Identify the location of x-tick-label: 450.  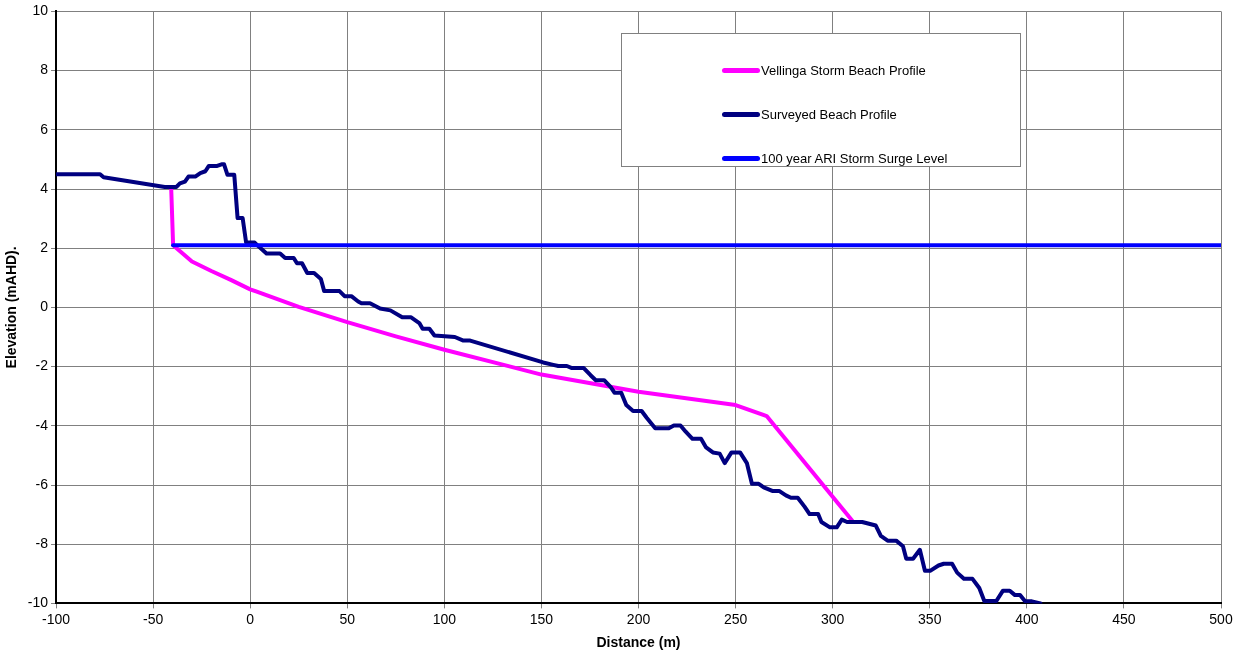
(1124, 618).